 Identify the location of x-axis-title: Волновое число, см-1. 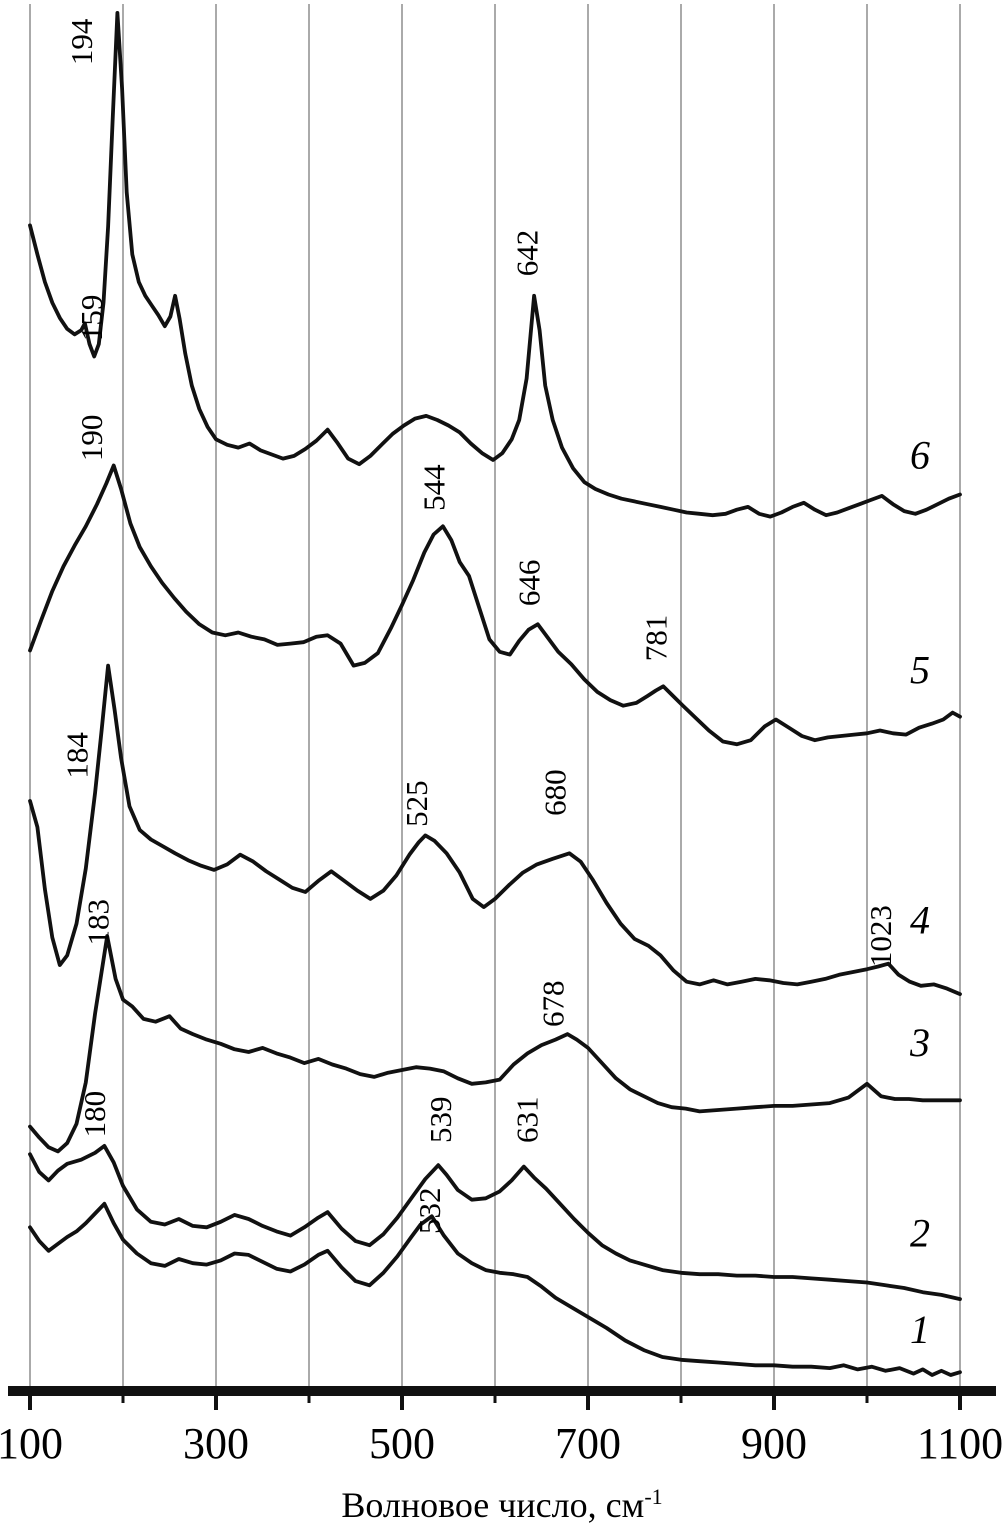
(502, 1505).